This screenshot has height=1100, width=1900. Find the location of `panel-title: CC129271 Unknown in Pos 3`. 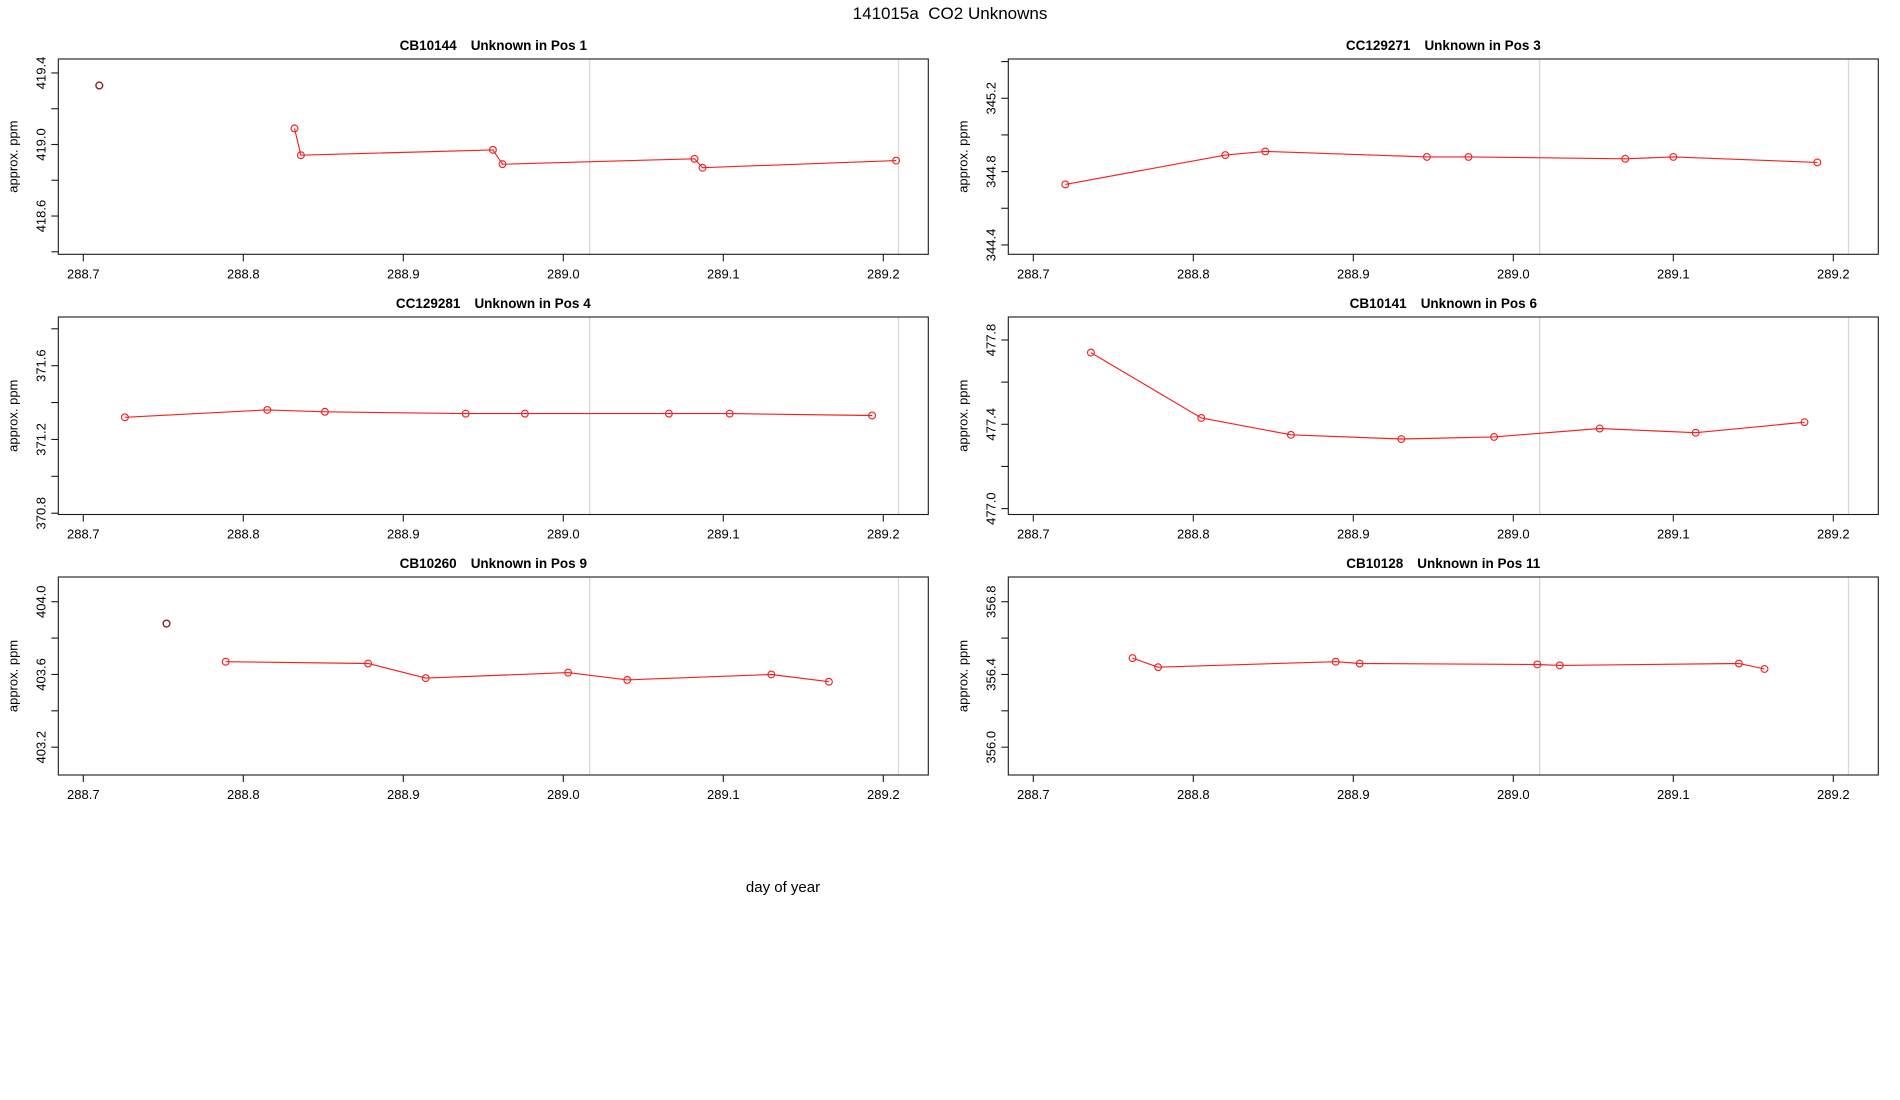

panel-title: CC129271 Unknown in Pos 3 is located at coordinates (1443, 45).